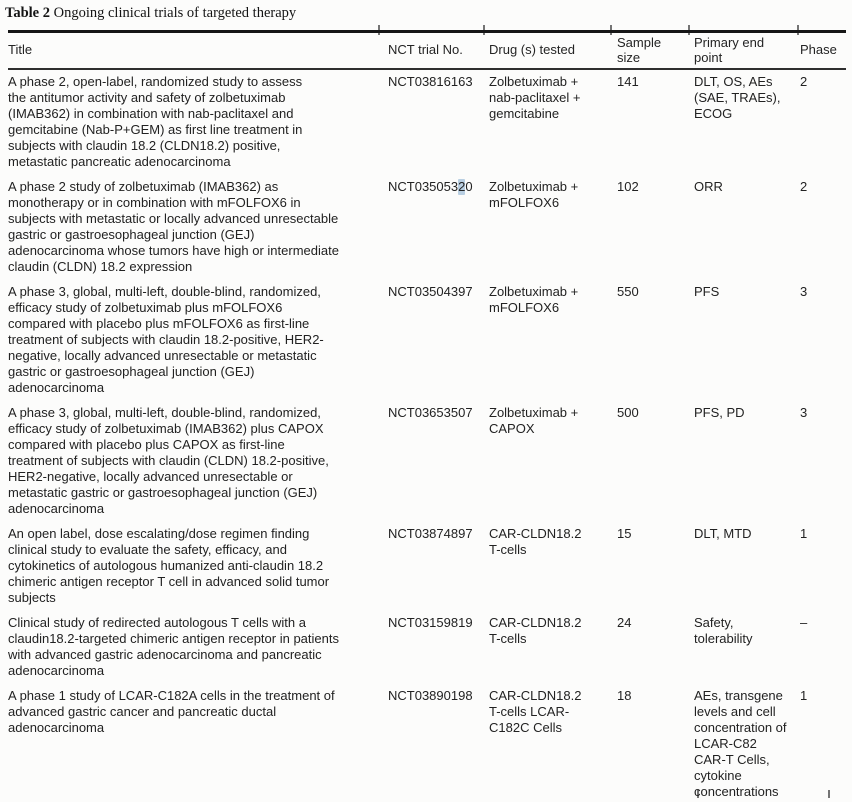  What do you see at coordinates (553, 50) in the screenshot?
I see `column-header-drugs: Drug (s) tested` at bounding box center [553, 50].